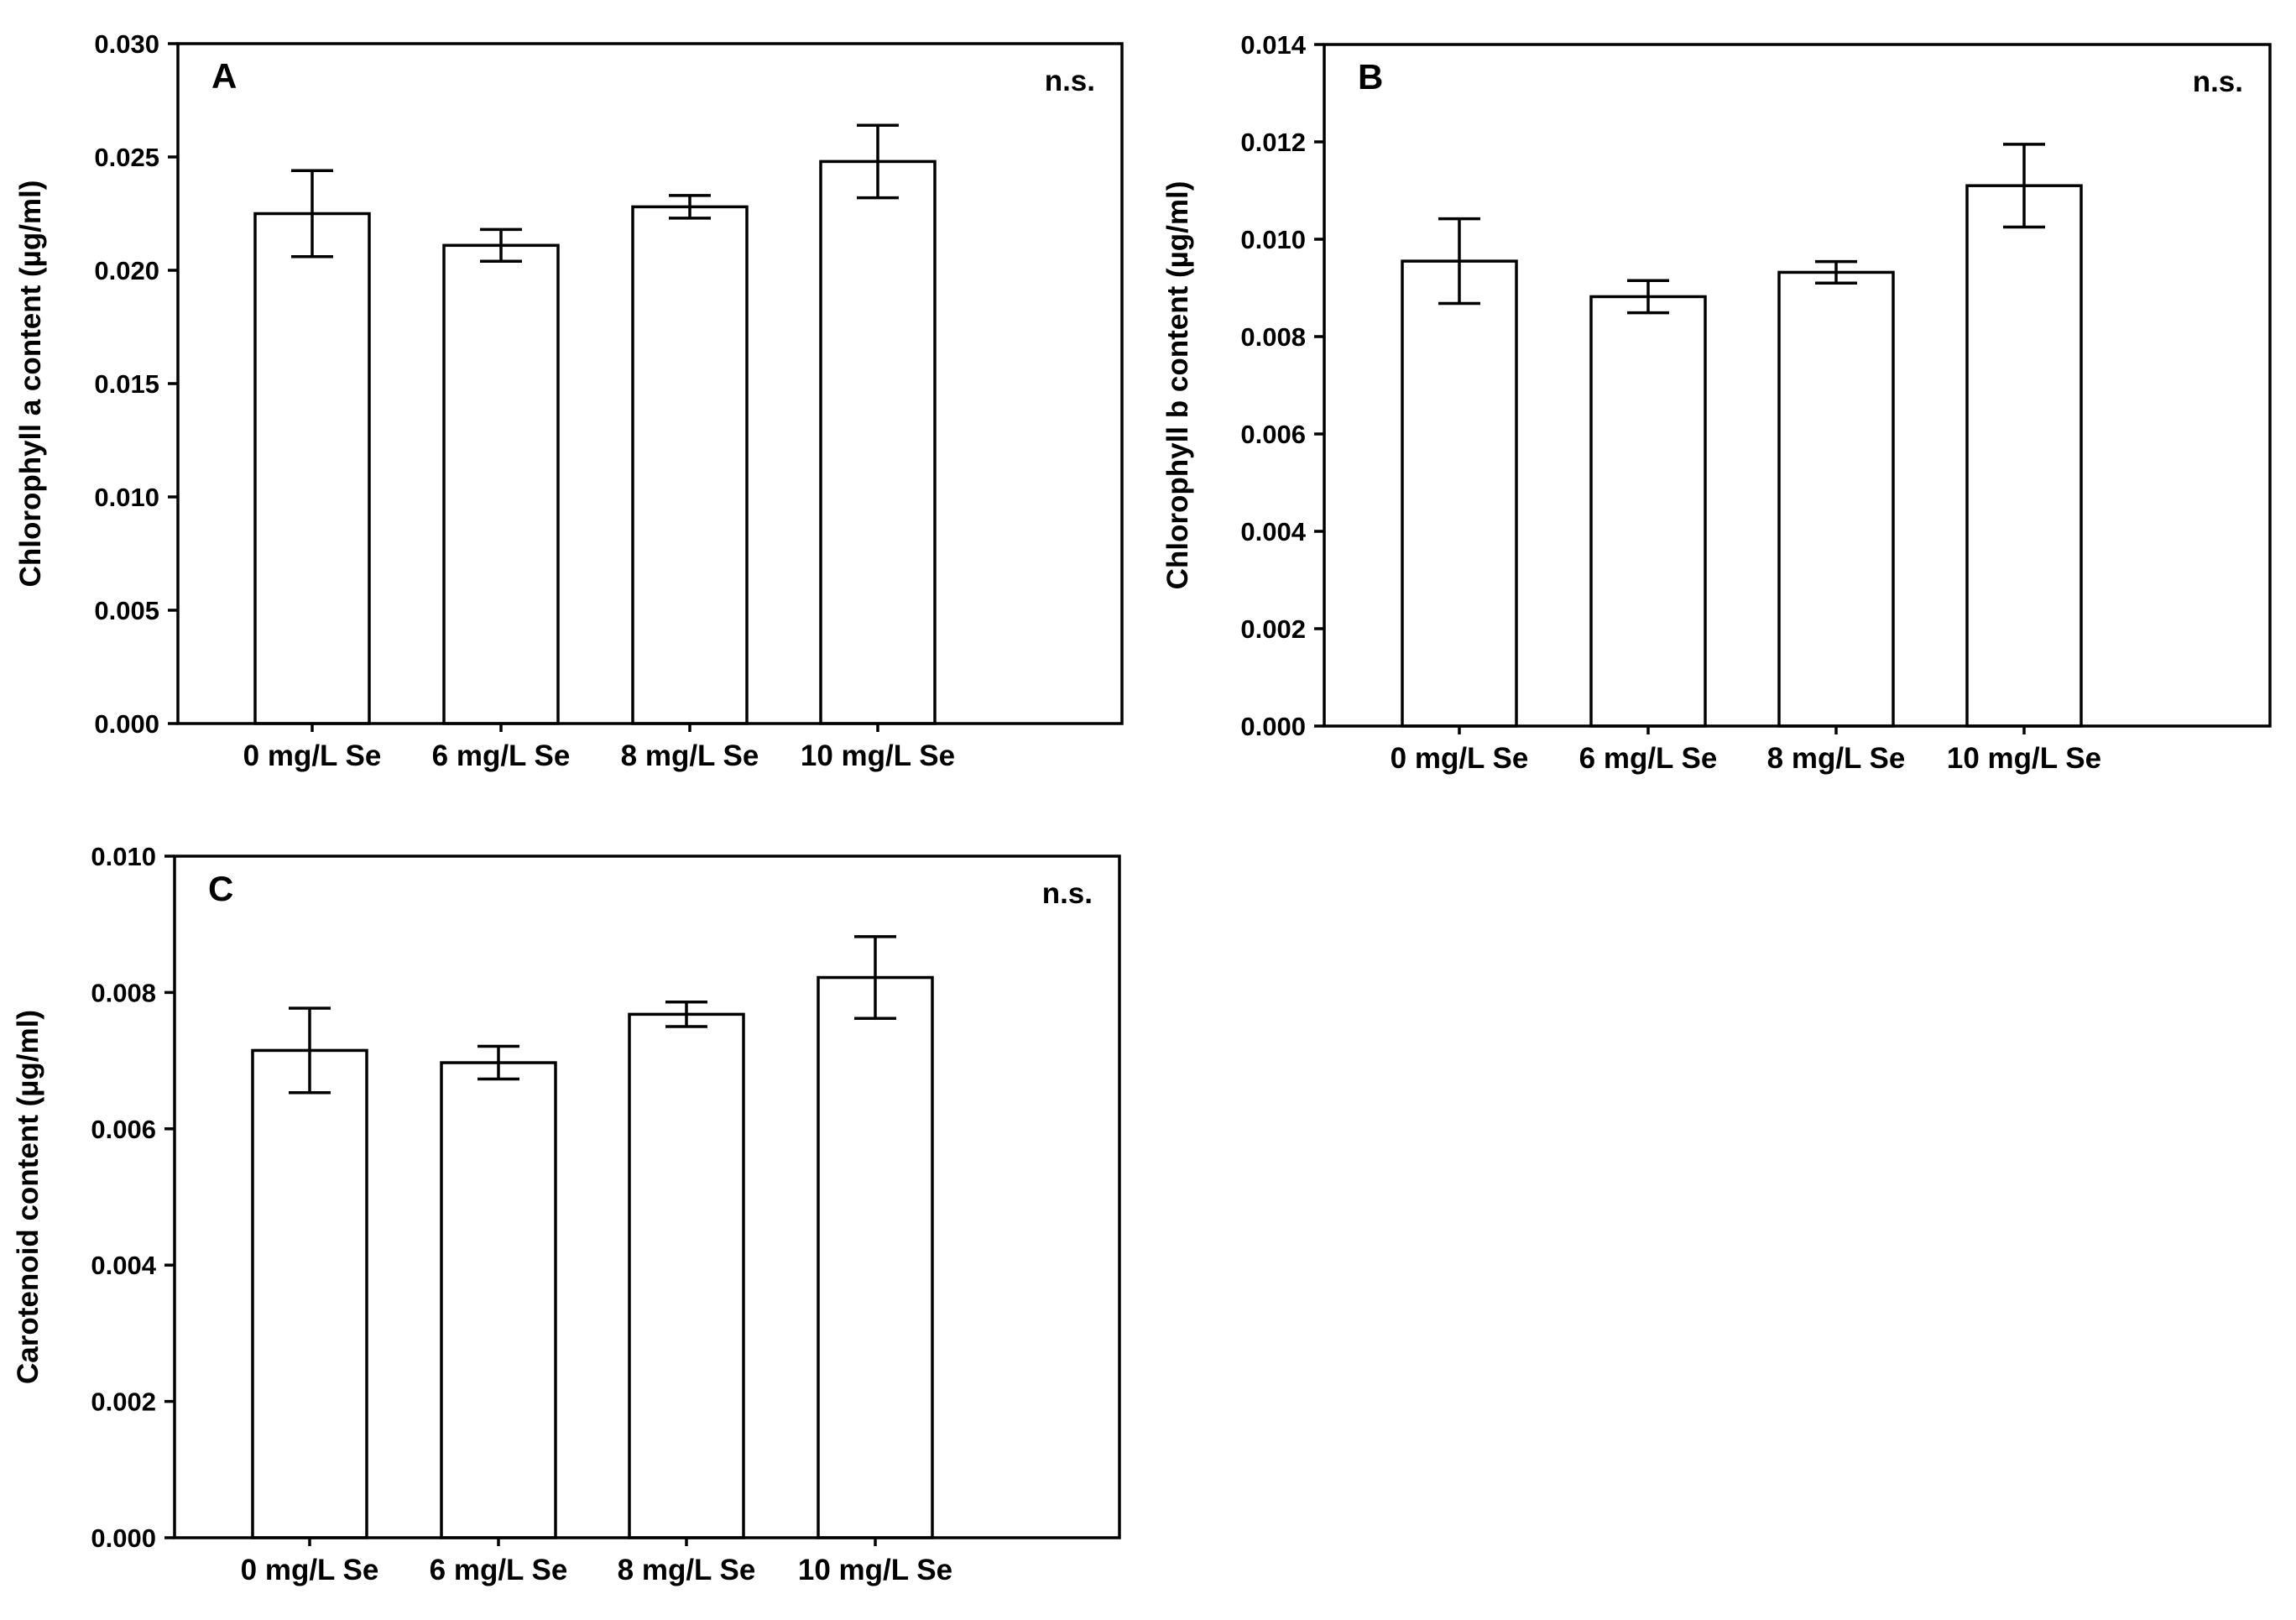  Describe the element at coordinates (126, 44) in the screenshot. I see `y-tick-label: 0.030` at that location.